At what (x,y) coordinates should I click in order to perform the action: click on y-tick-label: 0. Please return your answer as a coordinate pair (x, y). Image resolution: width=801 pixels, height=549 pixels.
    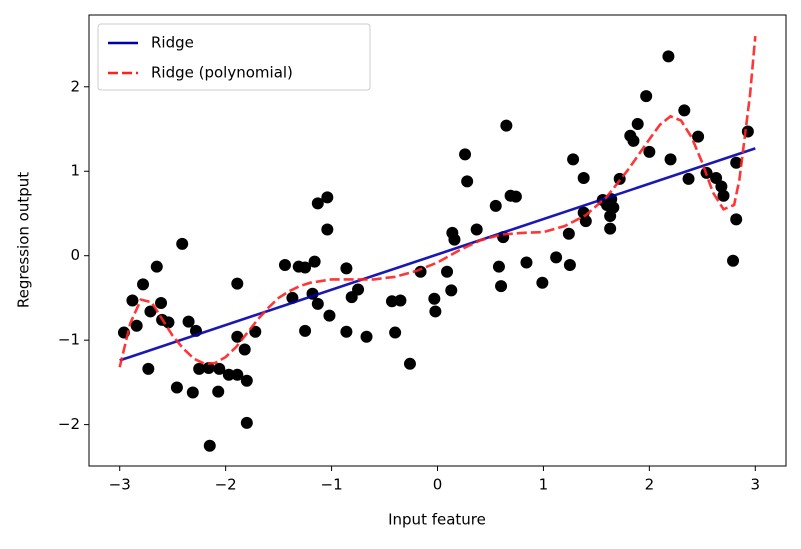
    Looking at the image, I should click on (75, 255).